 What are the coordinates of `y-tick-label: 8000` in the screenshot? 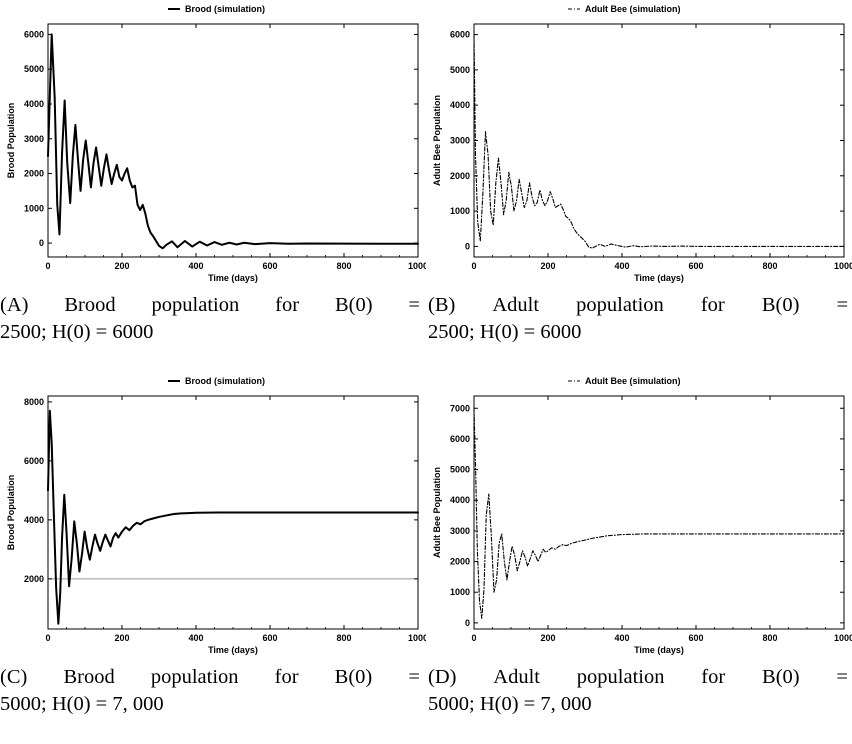 It's located at (34, 402).